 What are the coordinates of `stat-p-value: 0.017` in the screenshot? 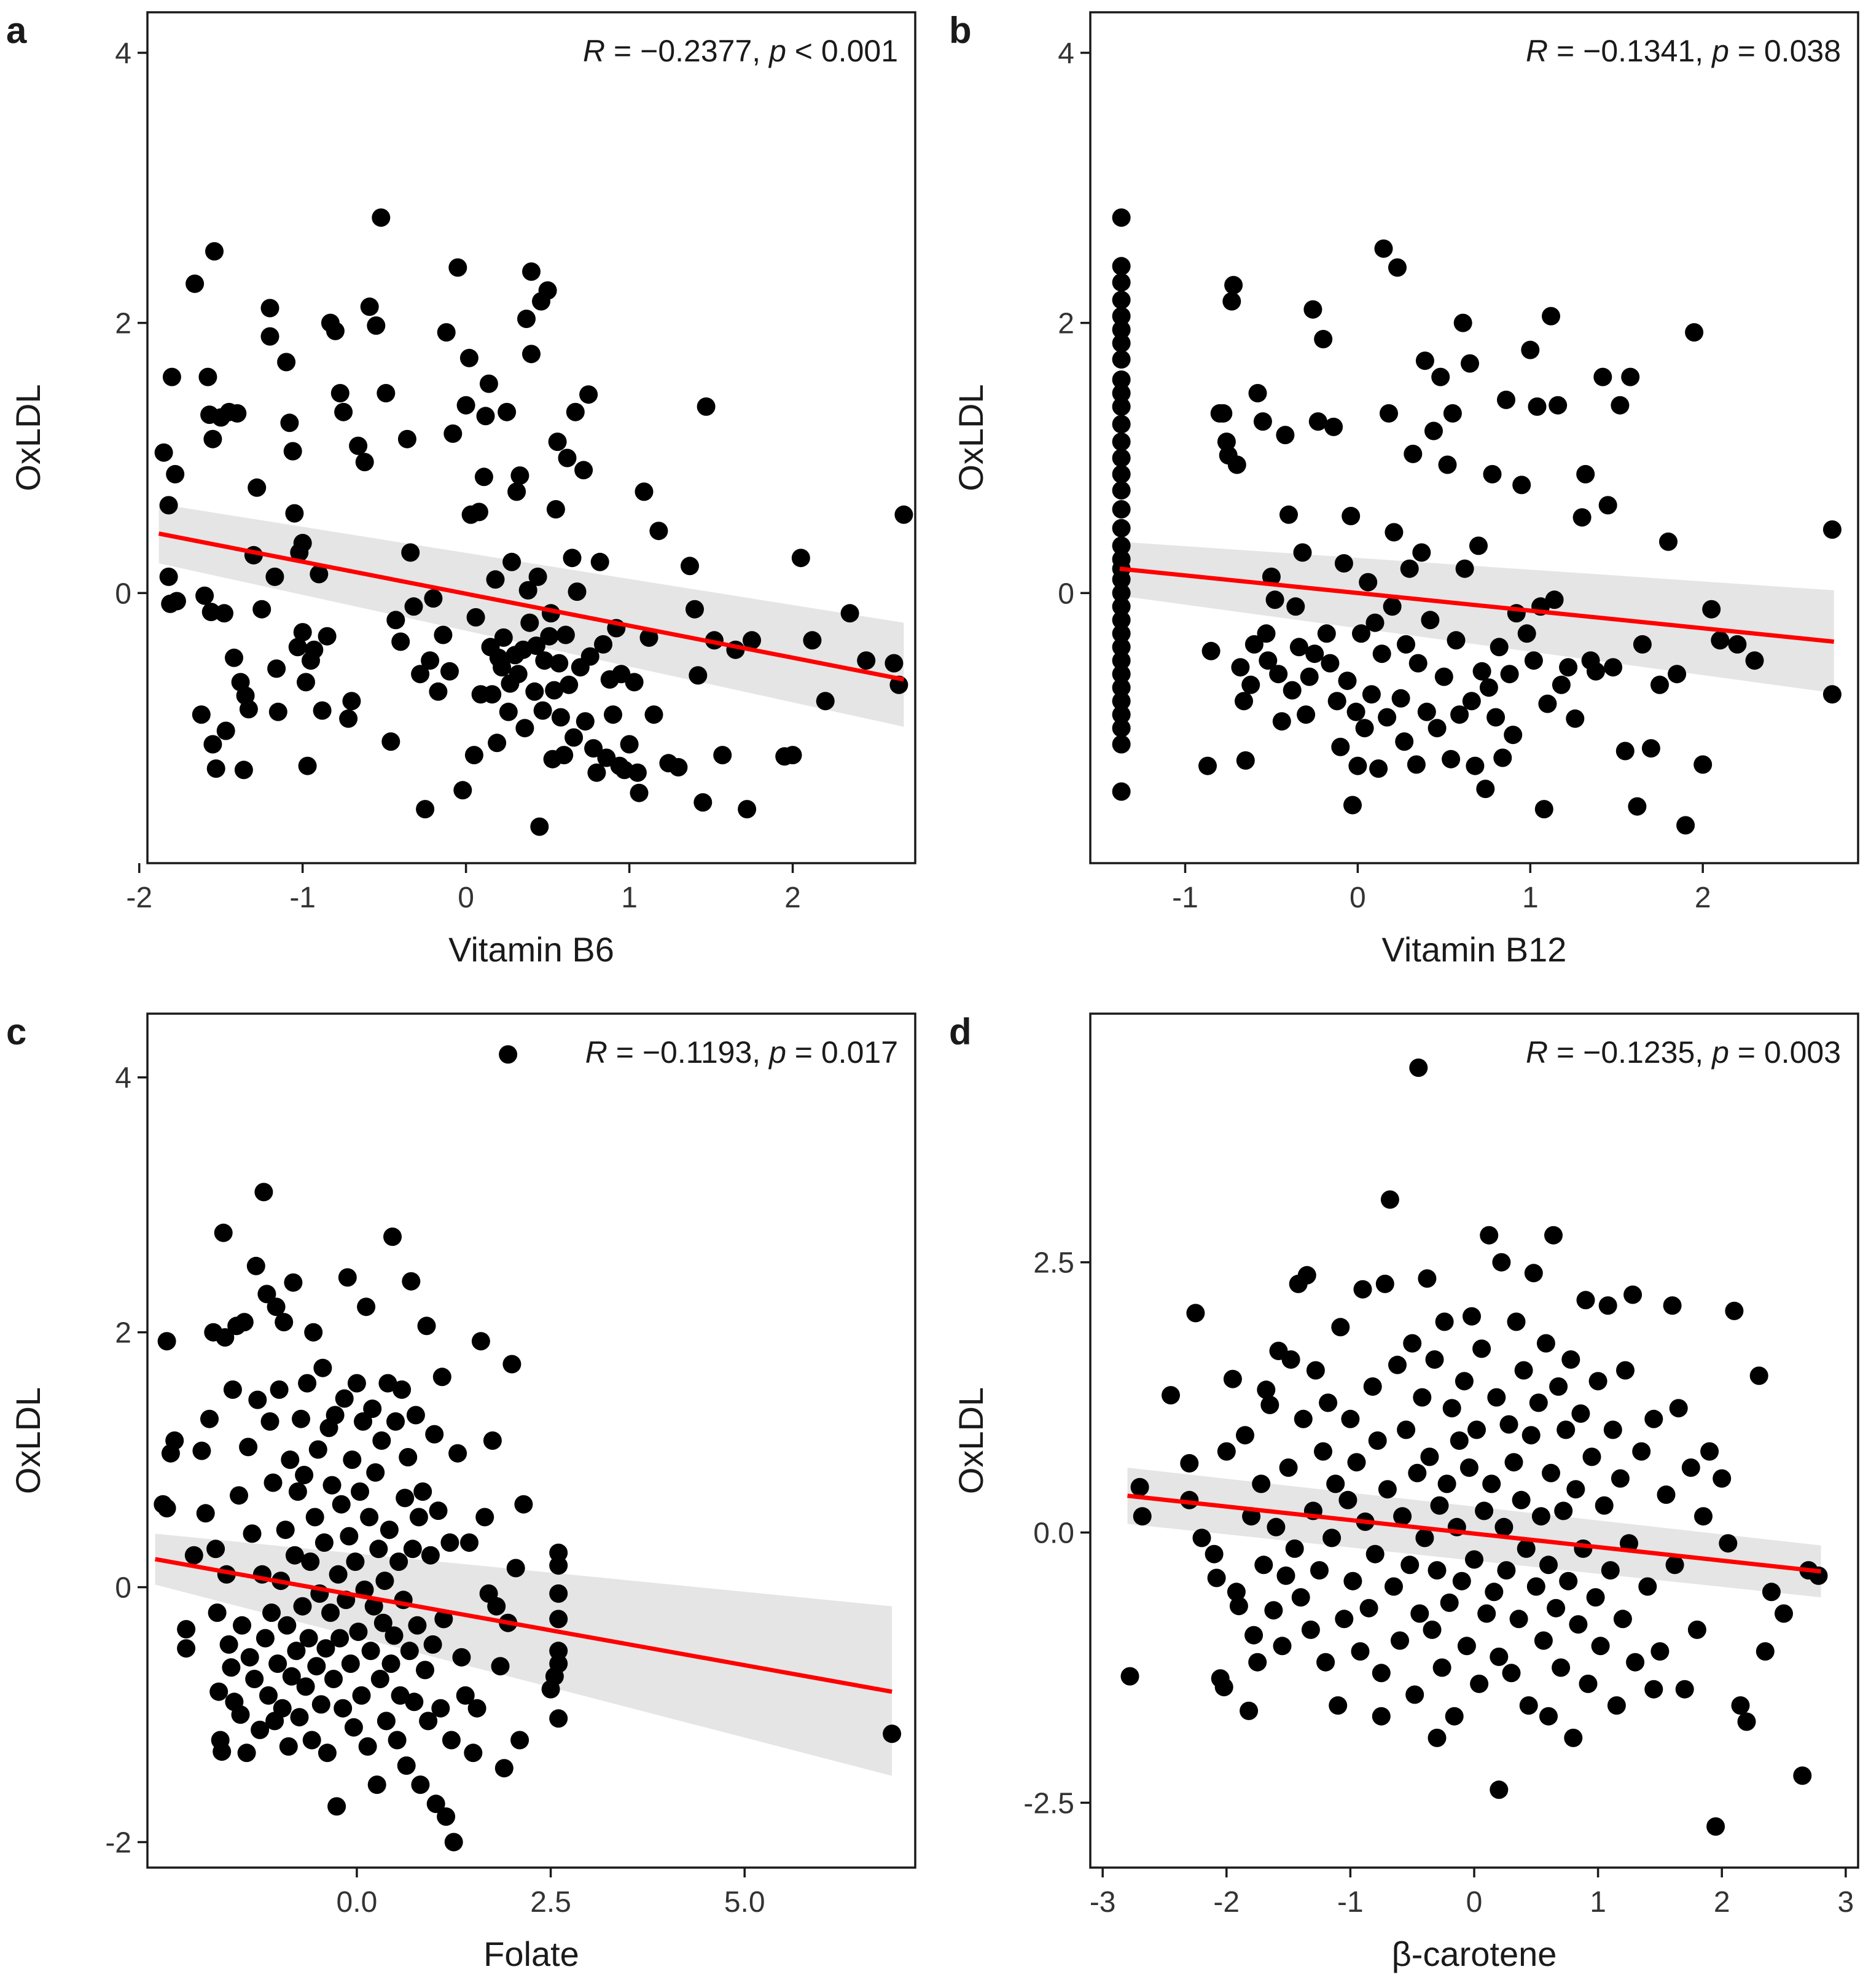 It's located at (859, 1052).